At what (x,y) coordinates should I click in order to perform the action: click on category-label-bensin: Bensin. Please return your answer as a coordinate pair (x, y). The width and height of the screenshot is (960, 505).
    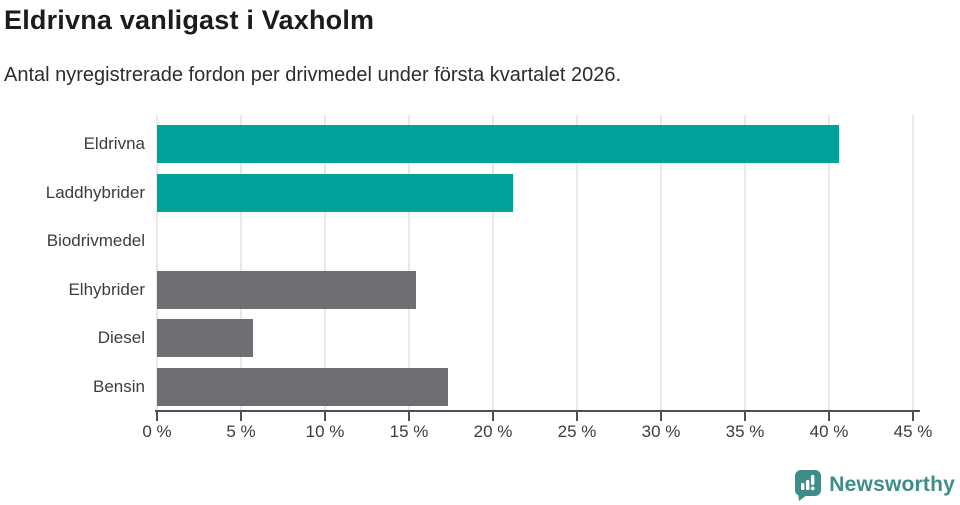
    Looking at the image, I should click on (119, 386).